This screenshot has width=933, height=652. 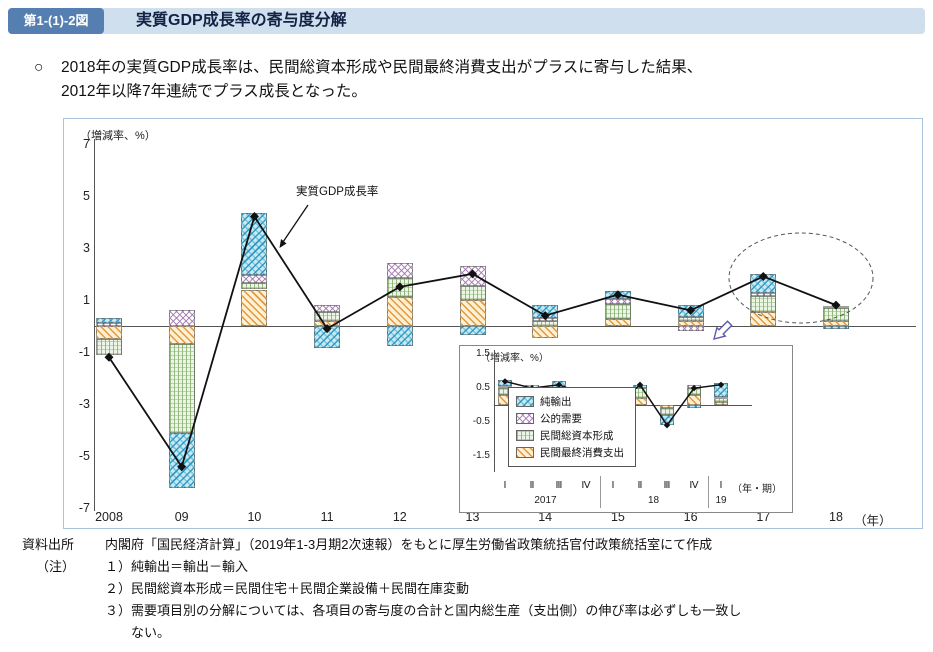 What do you see at coordinates (241, 20) in the screenshot?
I see `figure-title: 実質GDP成長率の寄与度分解` at bounding box center [241, 20].